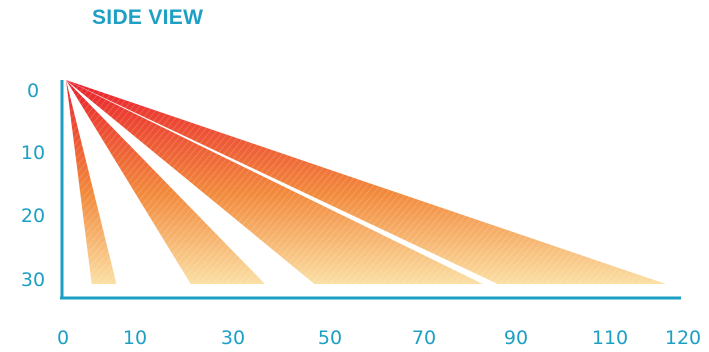 Image resolution: width=709 pixels, height=352 pixels. What do you see at coordinates (610, 338) in the screenshot?
I see `x-tick-label: 110` at bounding box center [610, 338].